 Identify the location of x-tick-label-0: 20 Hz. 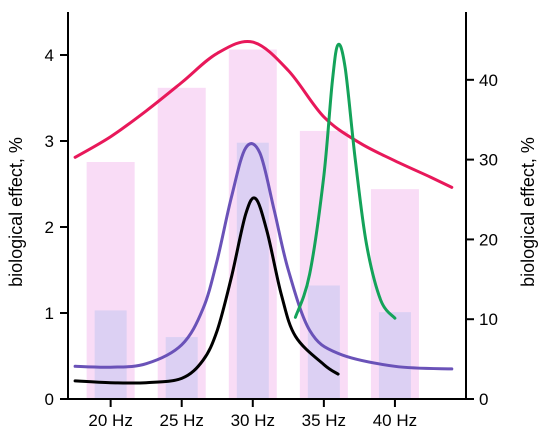
(110, 420).